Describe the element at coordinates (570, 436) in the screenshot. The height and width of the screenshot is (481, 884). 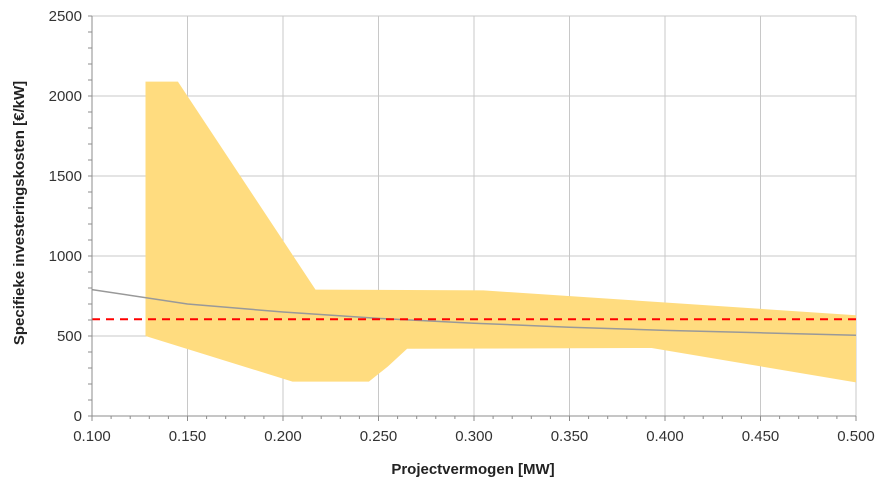
I see `x-tick-label: 0.350` at that location.